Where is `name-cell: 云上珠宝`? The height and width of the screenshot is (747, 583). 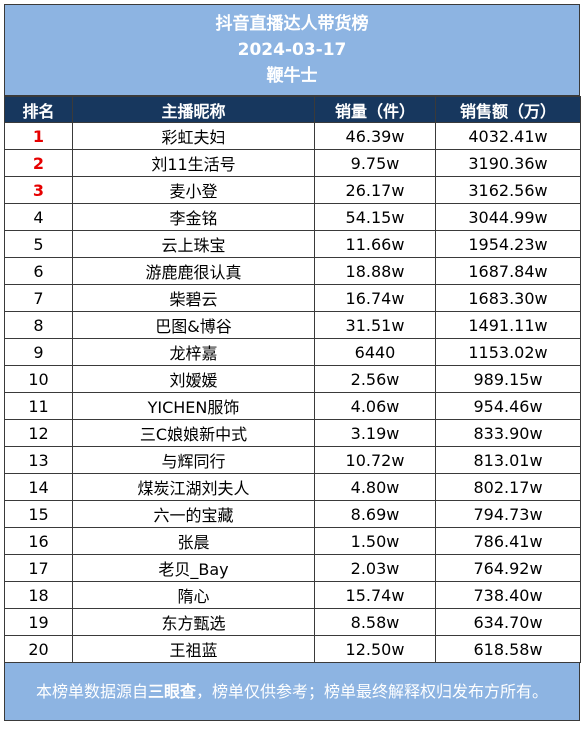 name-cell: 云上珠宝 is located at coordinates (193, 244).